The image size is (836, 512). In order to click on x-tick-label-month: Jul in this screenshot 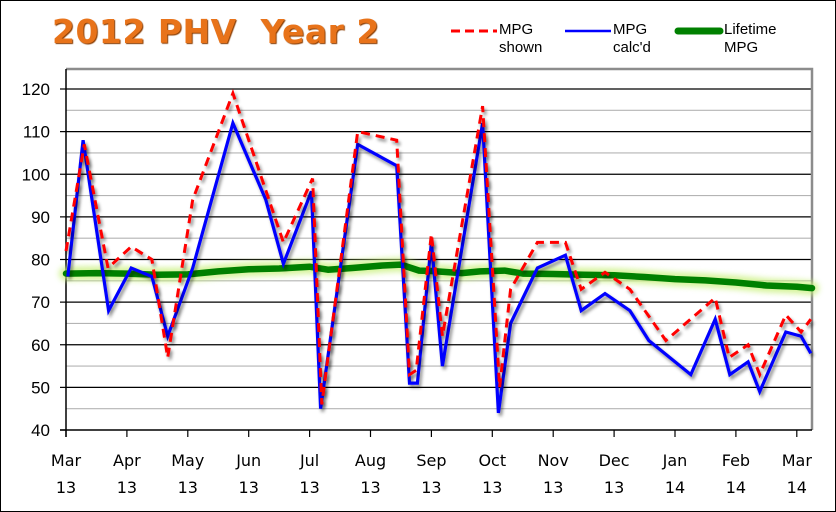, I will do `click(309, 460)`.